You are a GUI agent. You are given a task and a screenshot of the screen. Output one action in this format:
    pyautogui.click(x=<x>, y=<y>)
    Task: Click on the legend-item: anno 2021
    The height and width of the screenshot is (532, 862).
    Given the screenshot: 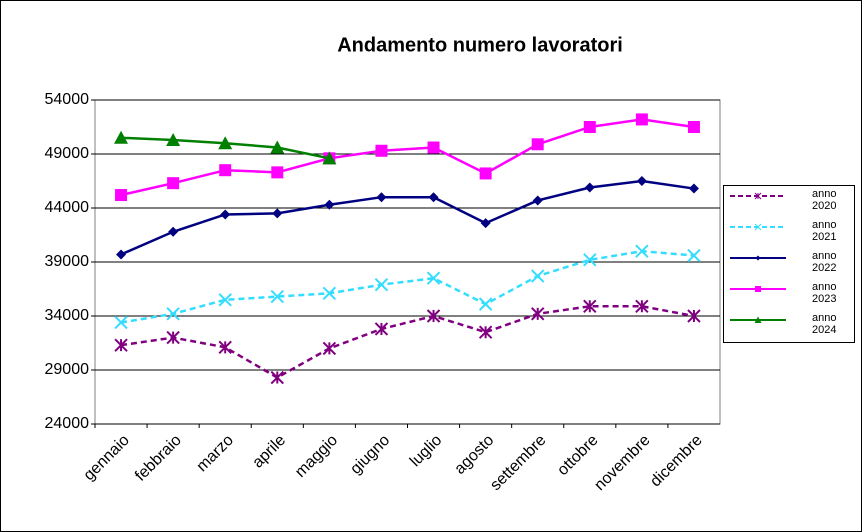 What is the action you would take?
    pyautogui.click(x=789, y=232)
    